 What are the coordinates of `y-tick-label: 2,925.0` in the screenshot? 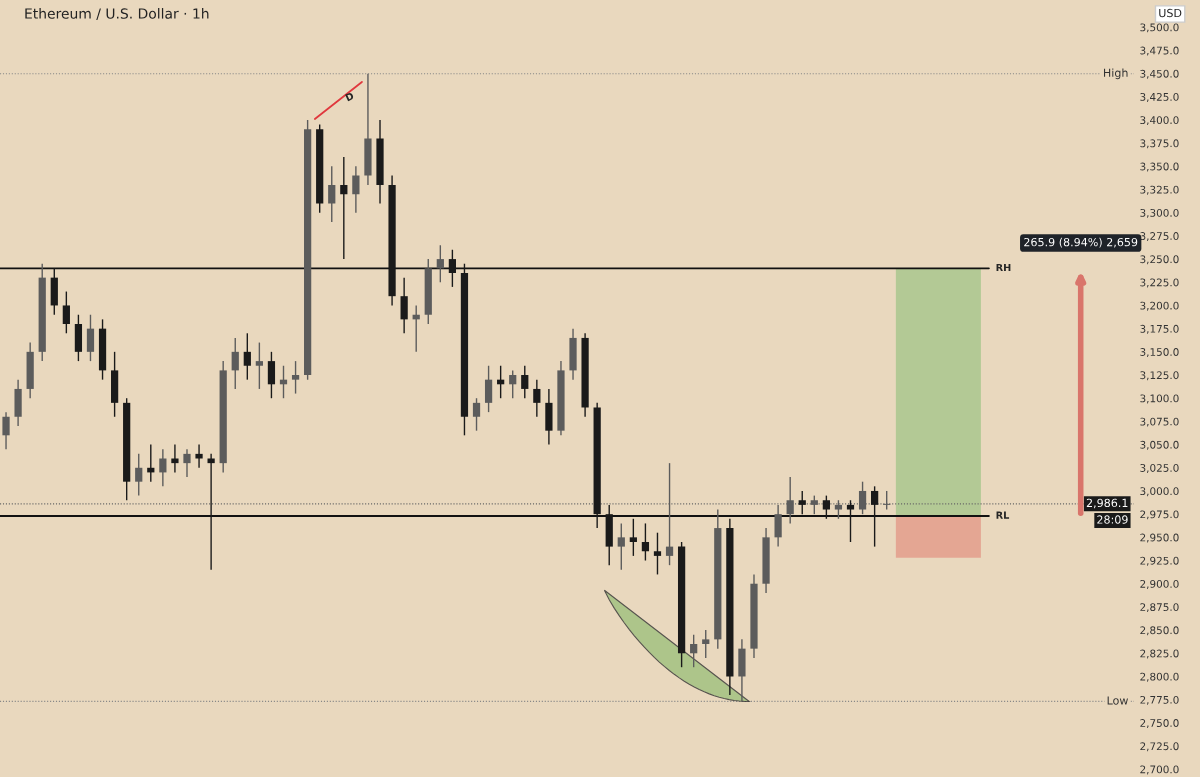 It's located at (1159, 561).